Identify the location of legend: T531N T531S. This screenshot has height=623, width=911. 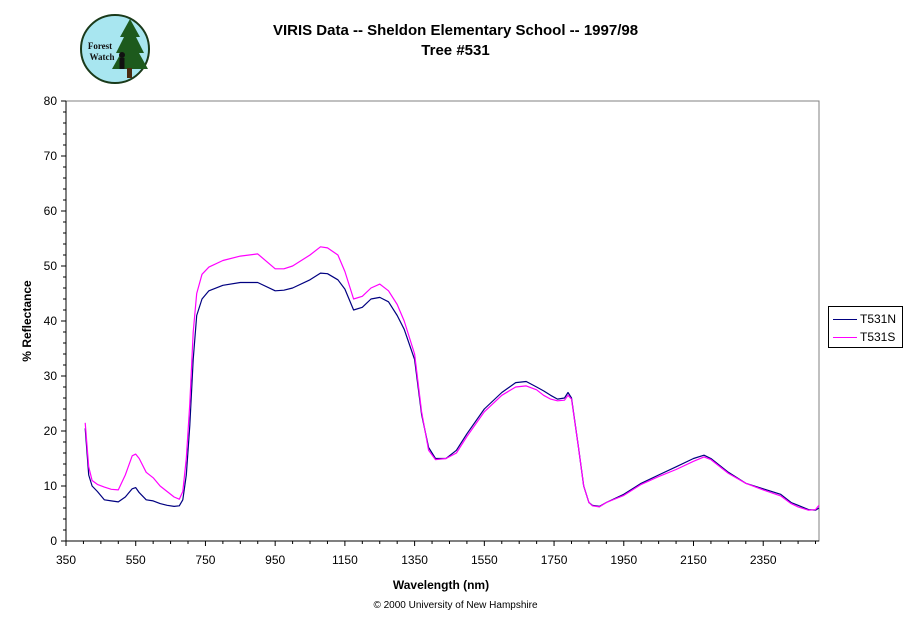
(865, 327).